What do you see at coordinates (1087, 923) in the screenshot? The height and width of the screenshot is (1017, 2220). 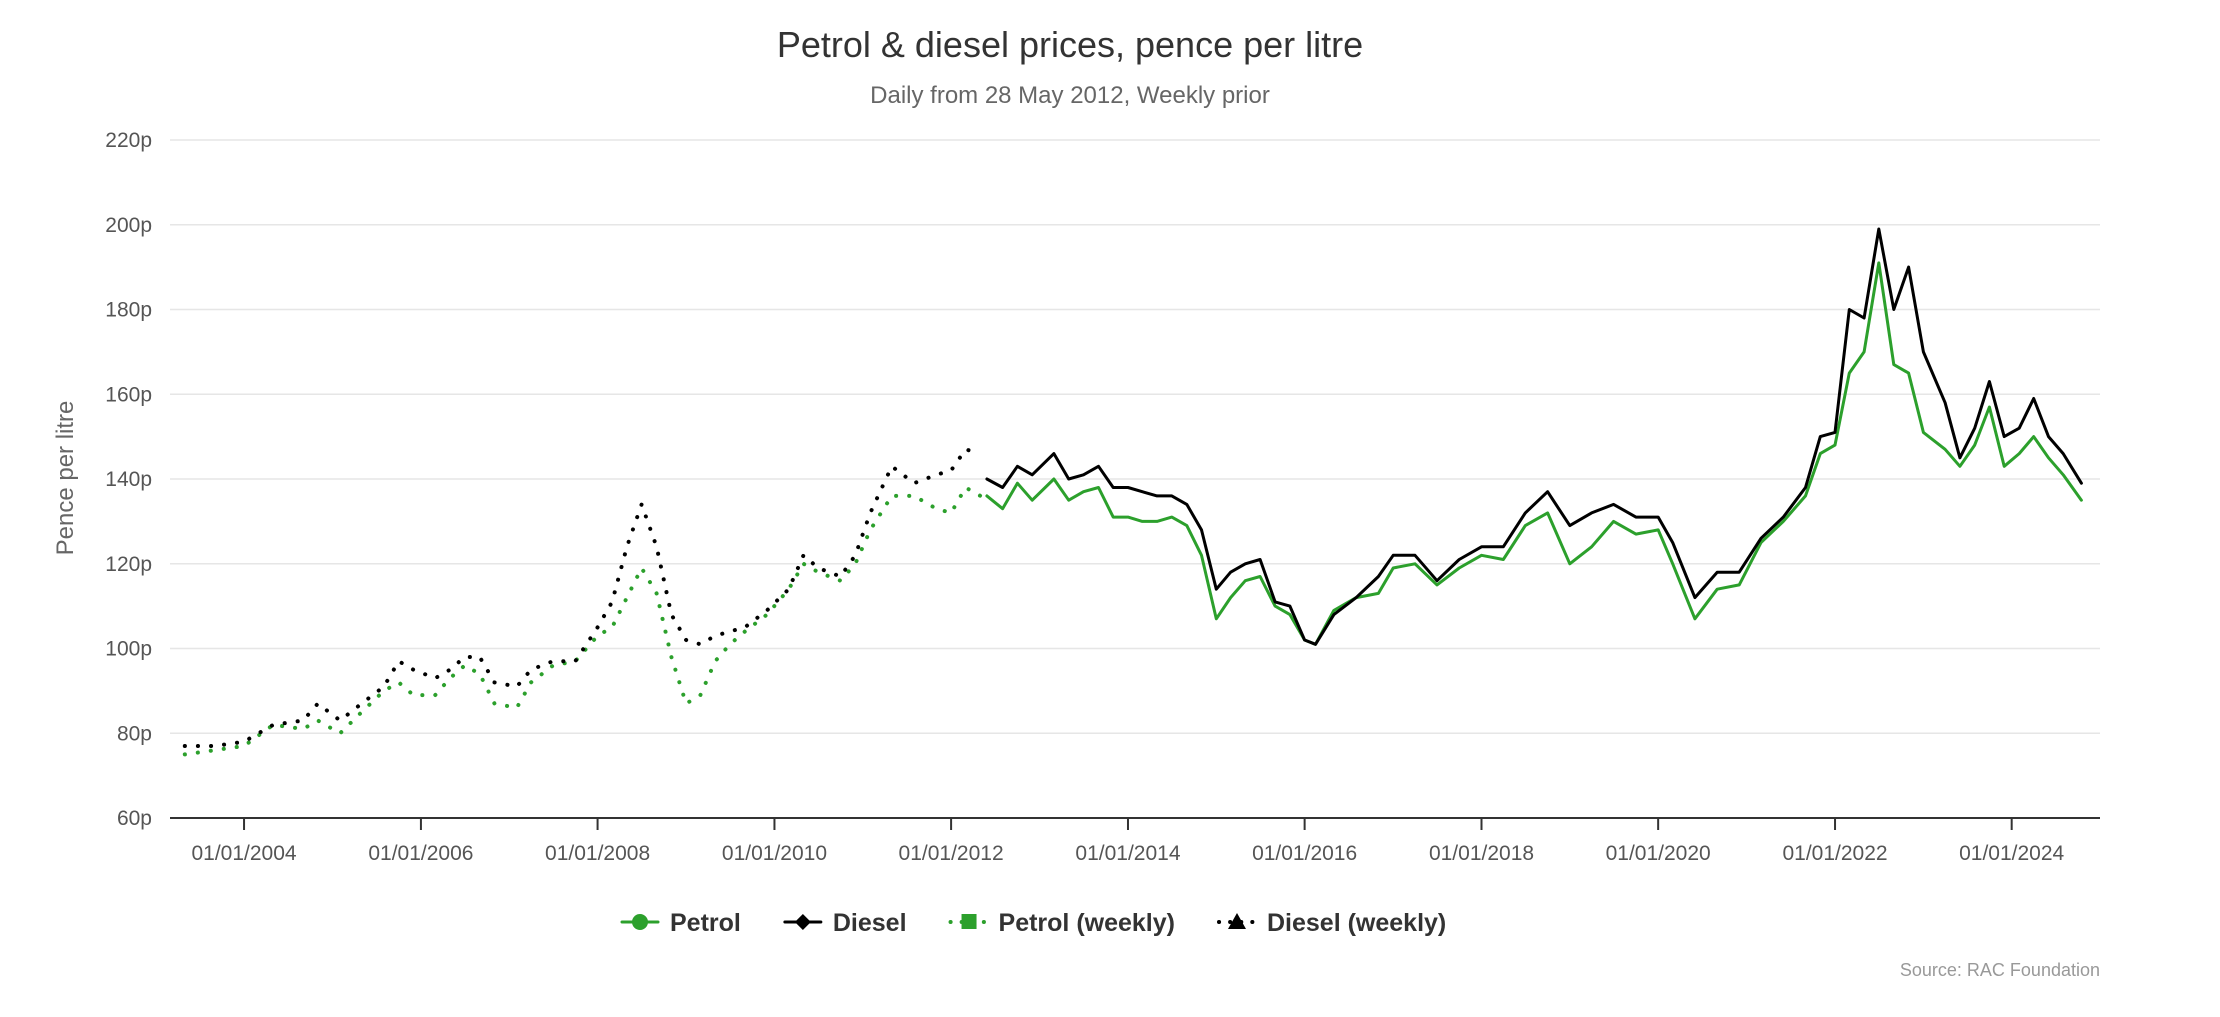 I see `legend-label: Petrol (weekly)` at bounding box center [1087, 923].